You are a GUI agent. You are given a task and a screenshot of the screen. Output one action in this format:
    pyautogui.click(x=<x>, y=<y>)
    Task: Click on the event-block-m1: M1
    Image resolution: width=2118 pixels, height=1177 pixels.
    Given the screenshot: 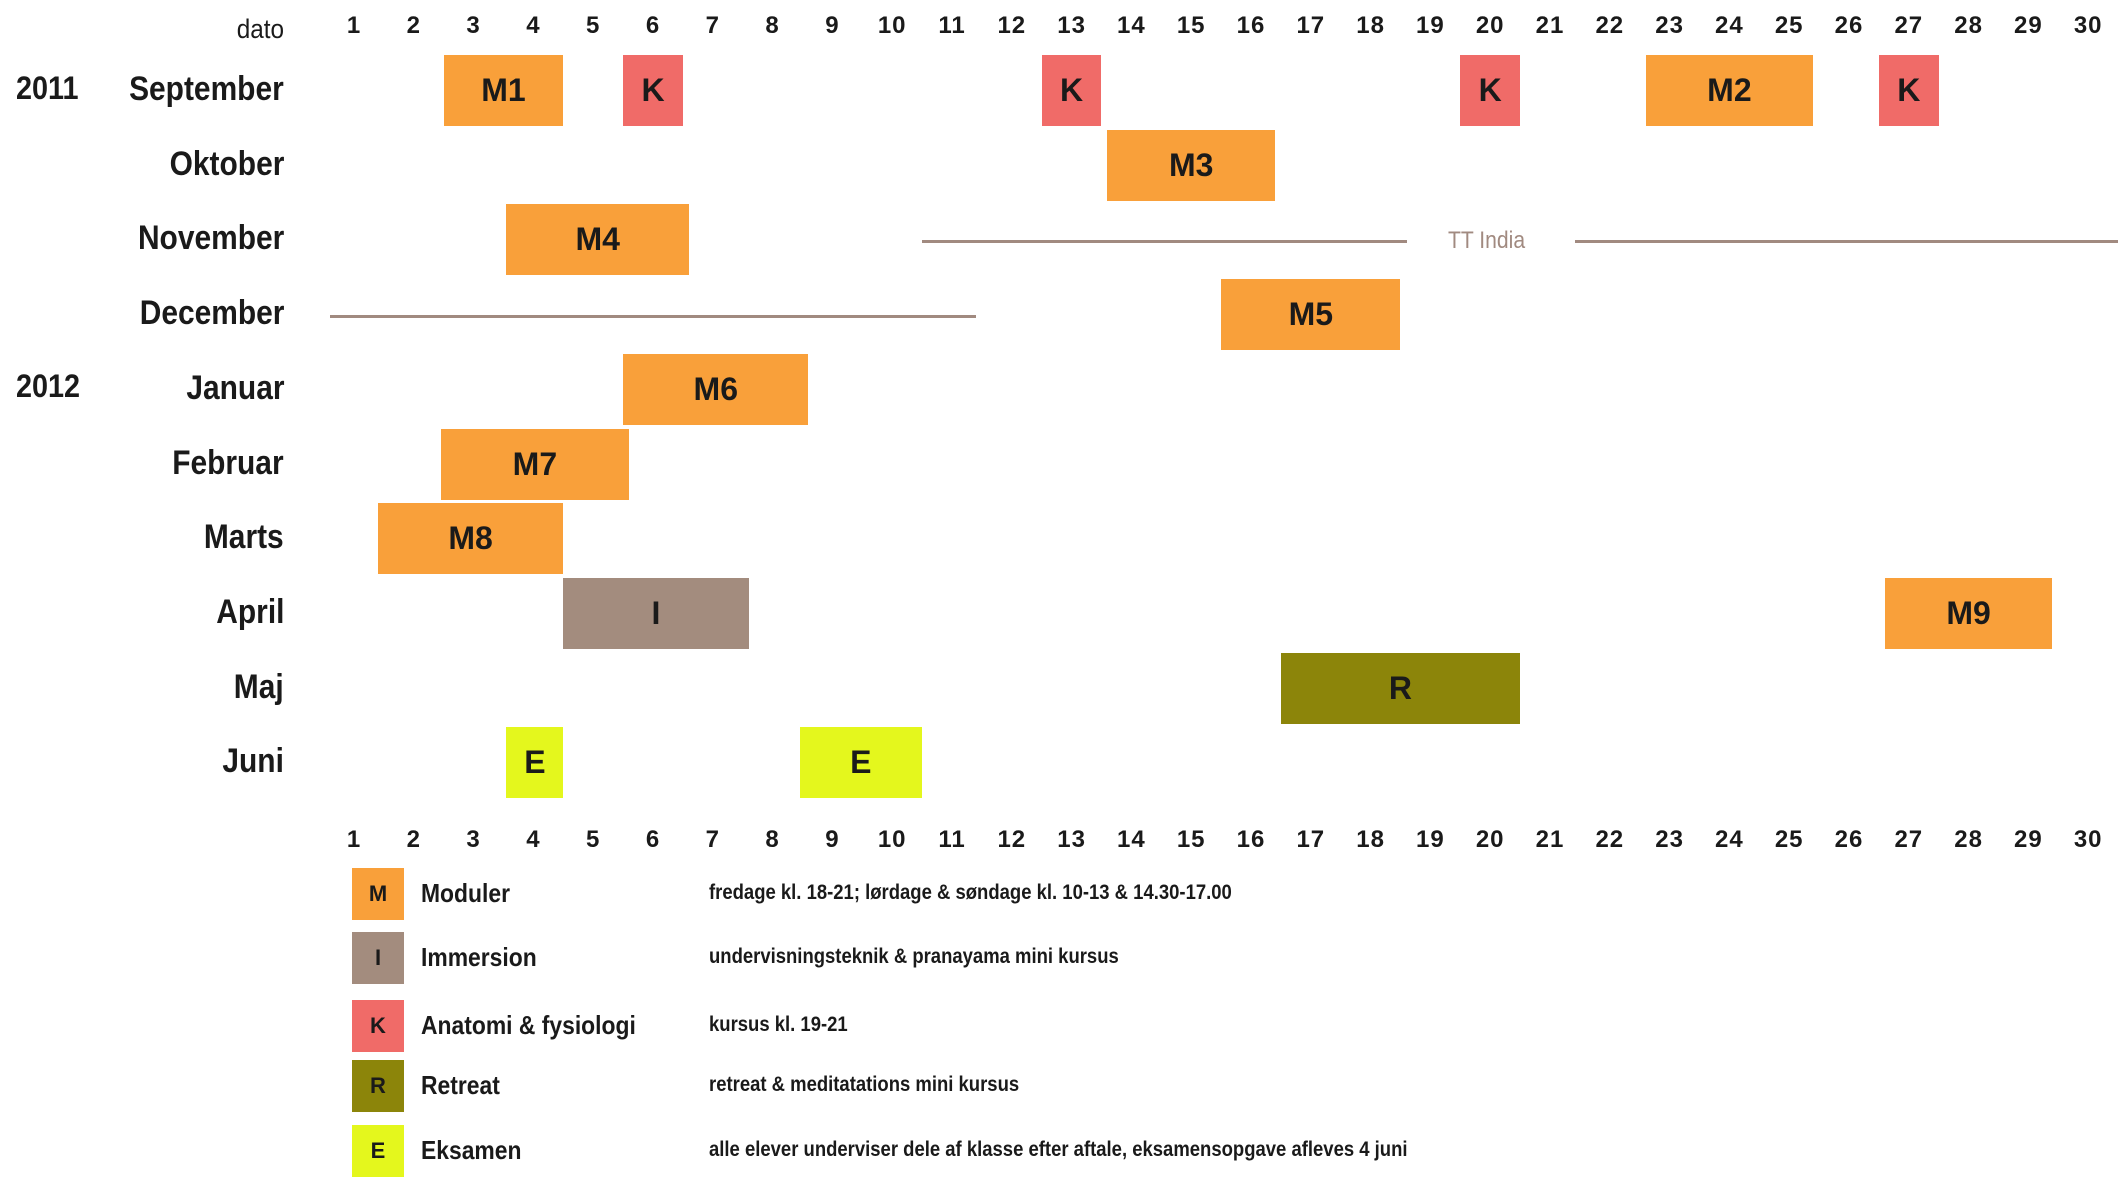 What is the action you would take?
    pyautogui.click(x=503, y=90)
    